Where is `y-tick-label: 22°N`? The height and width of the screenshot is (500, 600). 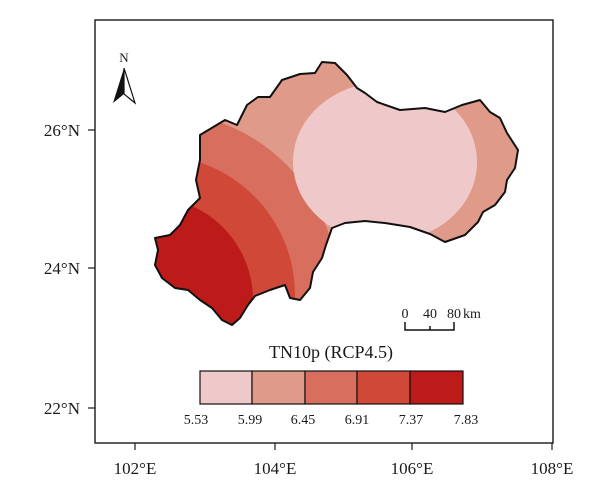
y-tick-label: 22°N is located at coordinates (62, 408).